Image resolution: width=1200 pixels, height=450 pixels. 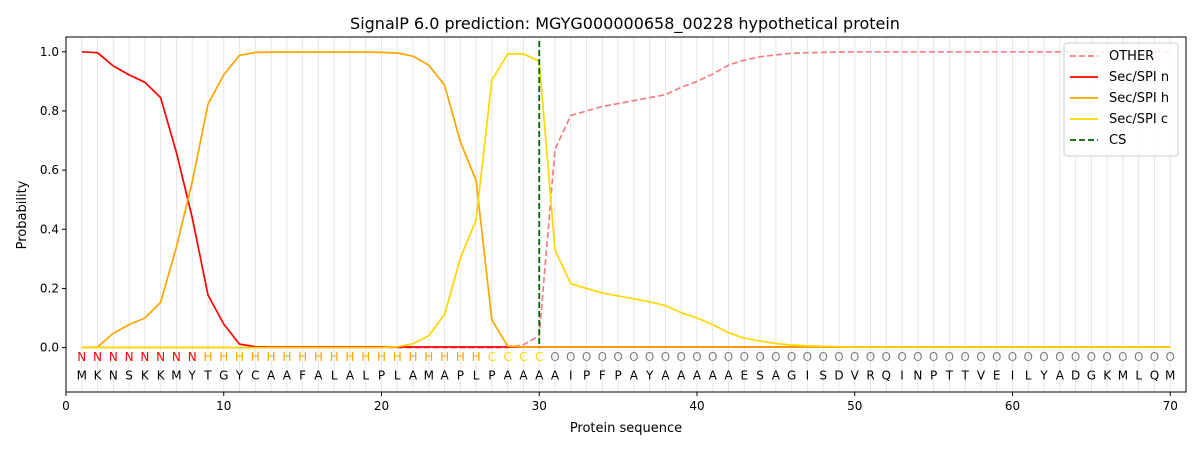 I want to click on y-tick-label: 0.0, so click(x=49, y=348).